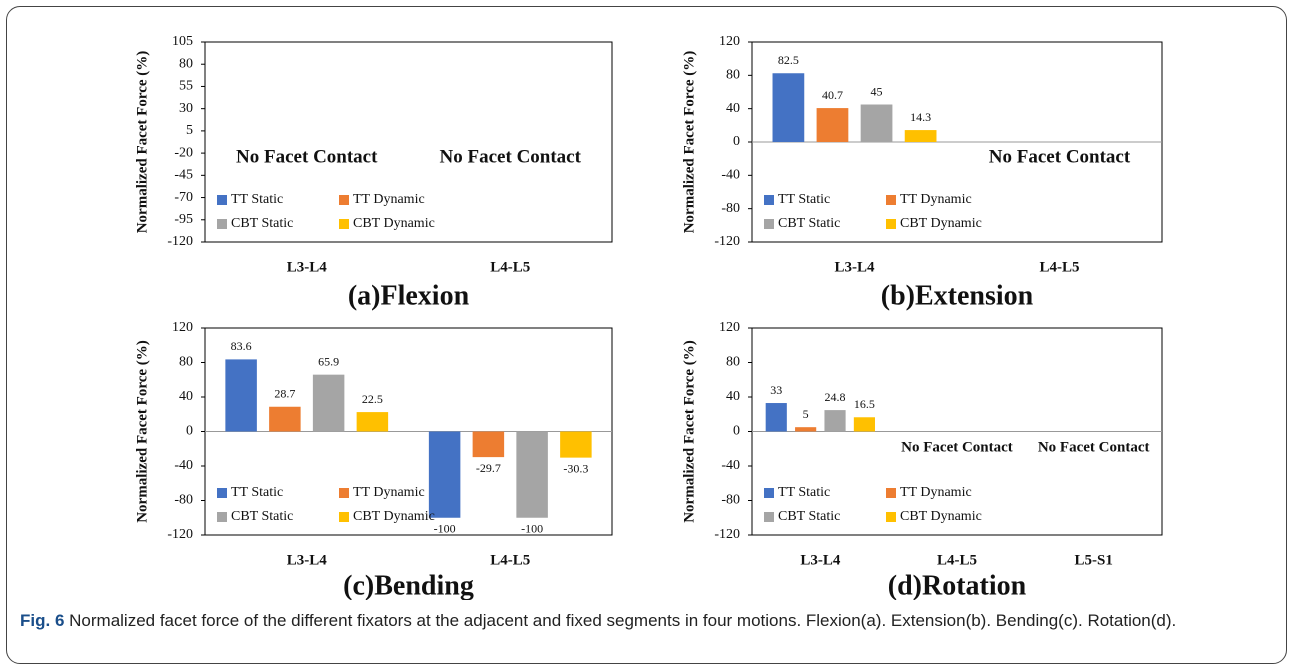 Image resolution: width=1295 pixels, height=672 pixels. I want to click on value-label: 33, so click(776, 390).